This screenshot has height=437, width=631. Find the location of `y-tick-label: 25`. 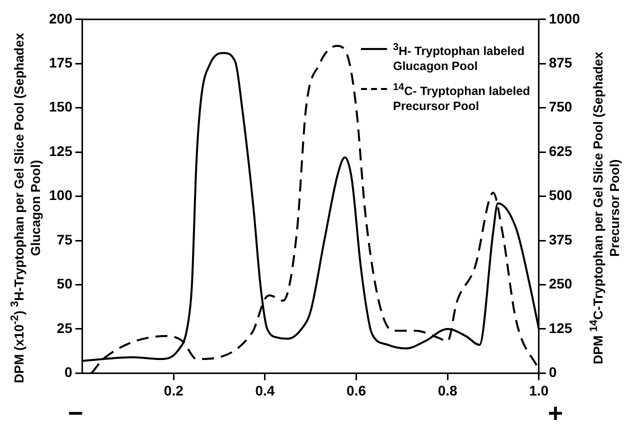

y-tick-label: 25 is located at coordinates (64, 328).